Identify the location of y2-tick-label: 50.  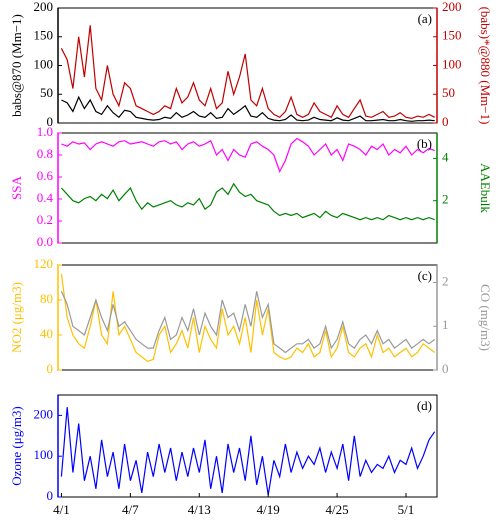
(448, 92).